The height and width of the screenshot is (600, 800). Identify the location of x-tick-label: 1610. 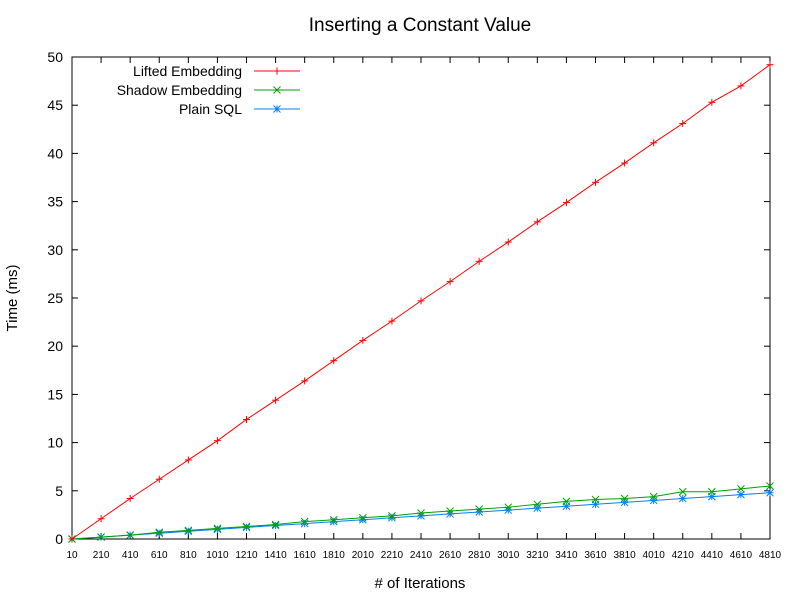
(305, 555).